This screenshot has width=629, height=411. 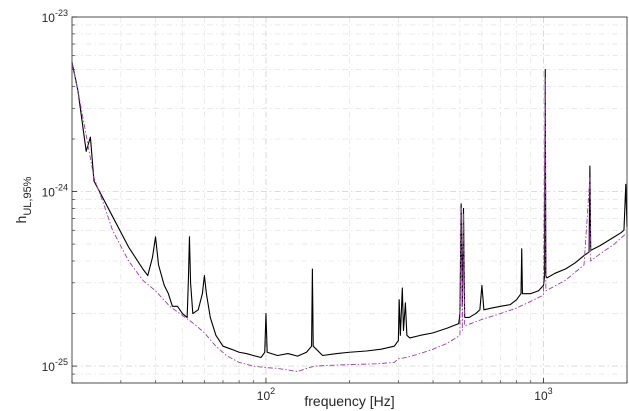 I want to click on y-tick-label: 10-24, so click(x=55, y=191).